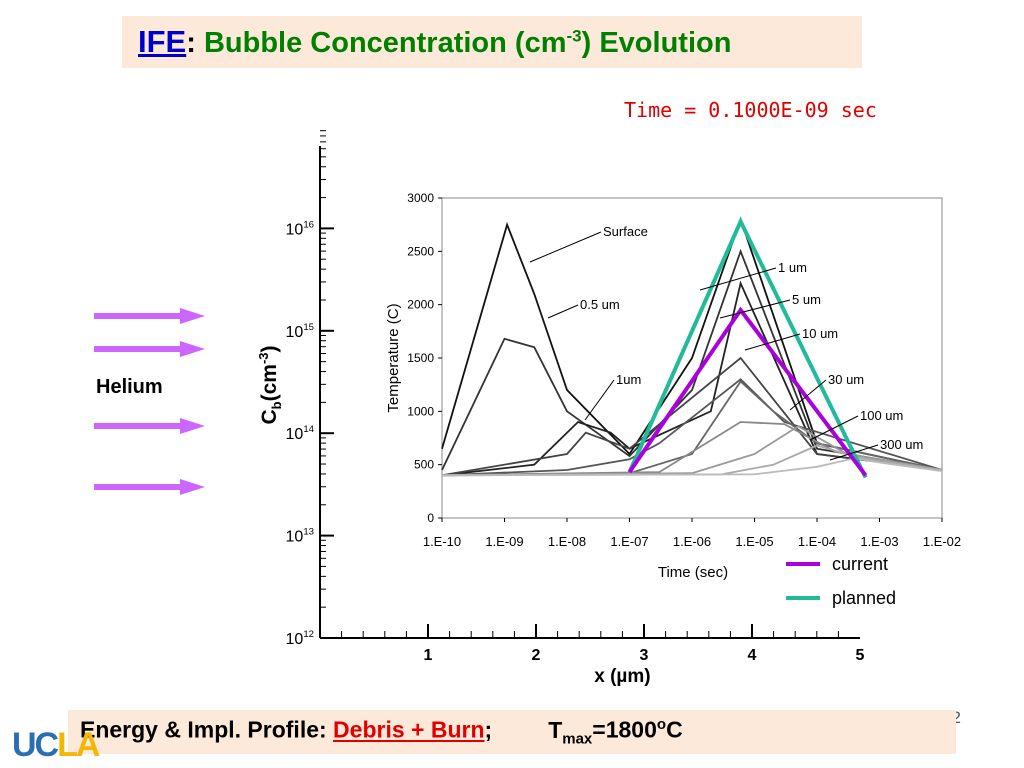  I want to click on outer-x-tick-label: 2, so click(536, 655).